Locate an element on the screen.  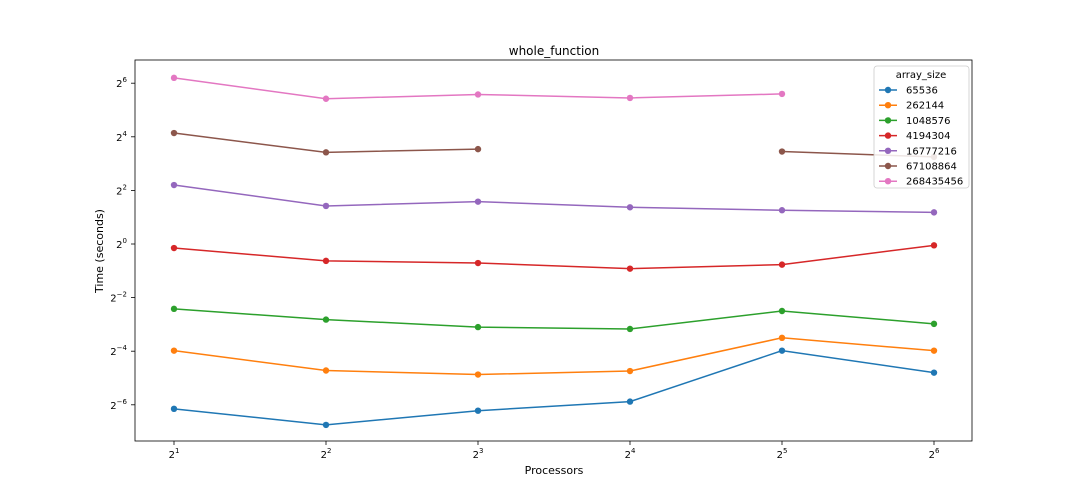
legend-label: 67108864 is located at coordinates (931, 167).